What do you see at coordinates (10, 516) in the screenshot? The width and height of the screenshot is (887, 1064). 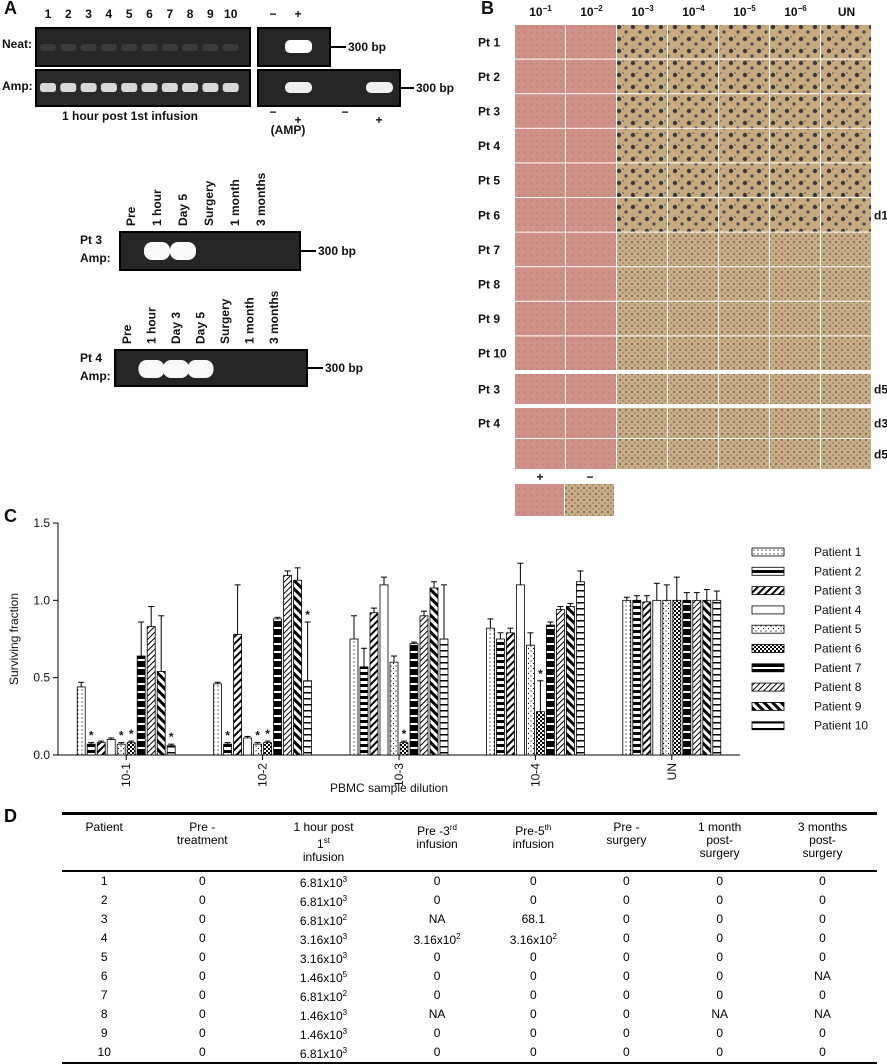 I see `panel-label: C` at bounding box center [10, 516].